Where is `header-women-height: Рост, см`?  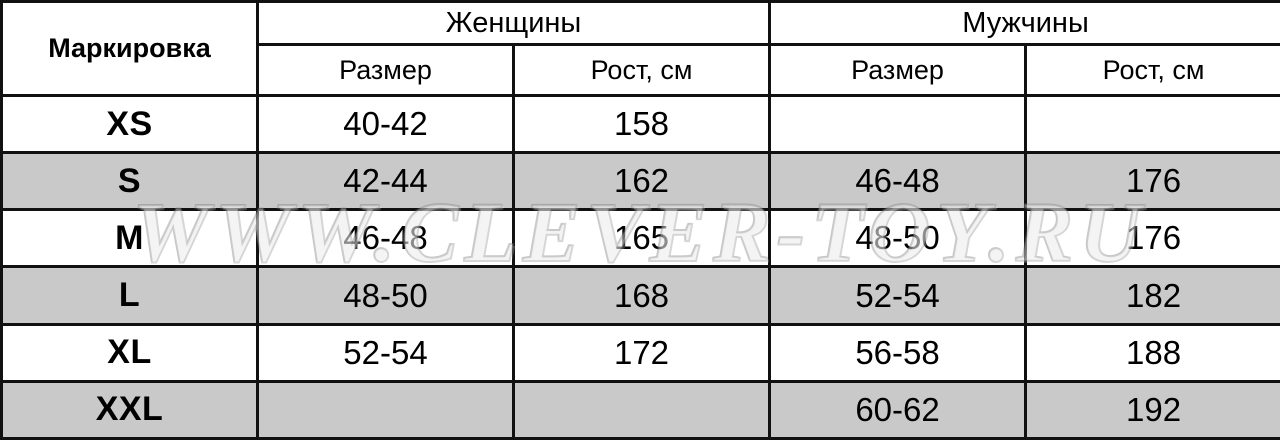
header-women-height: Рост, см is located at coordinates (641, 70).